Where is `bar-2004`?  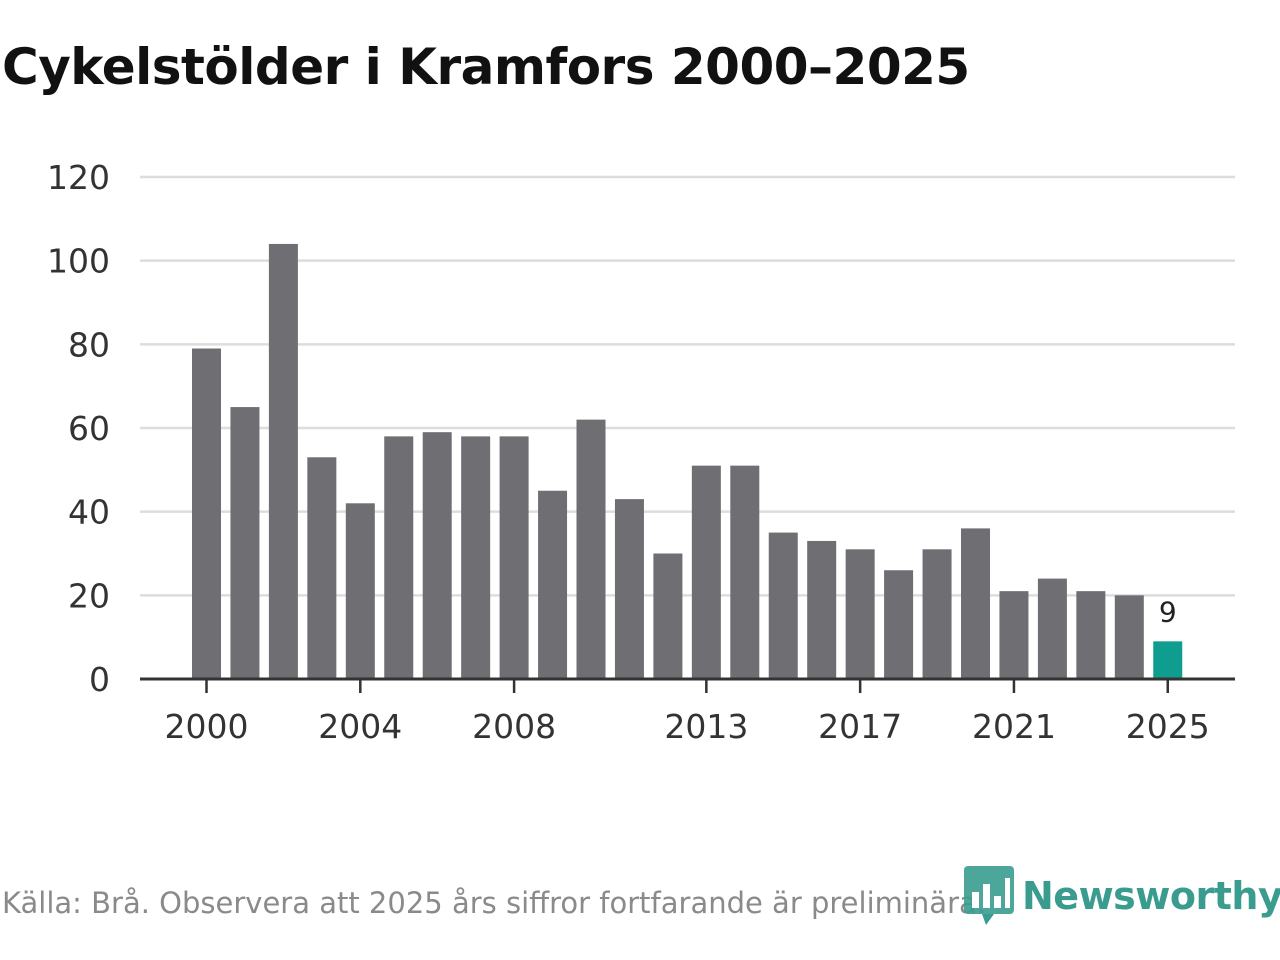 bar-2004 is located at coordinates (360, 591).